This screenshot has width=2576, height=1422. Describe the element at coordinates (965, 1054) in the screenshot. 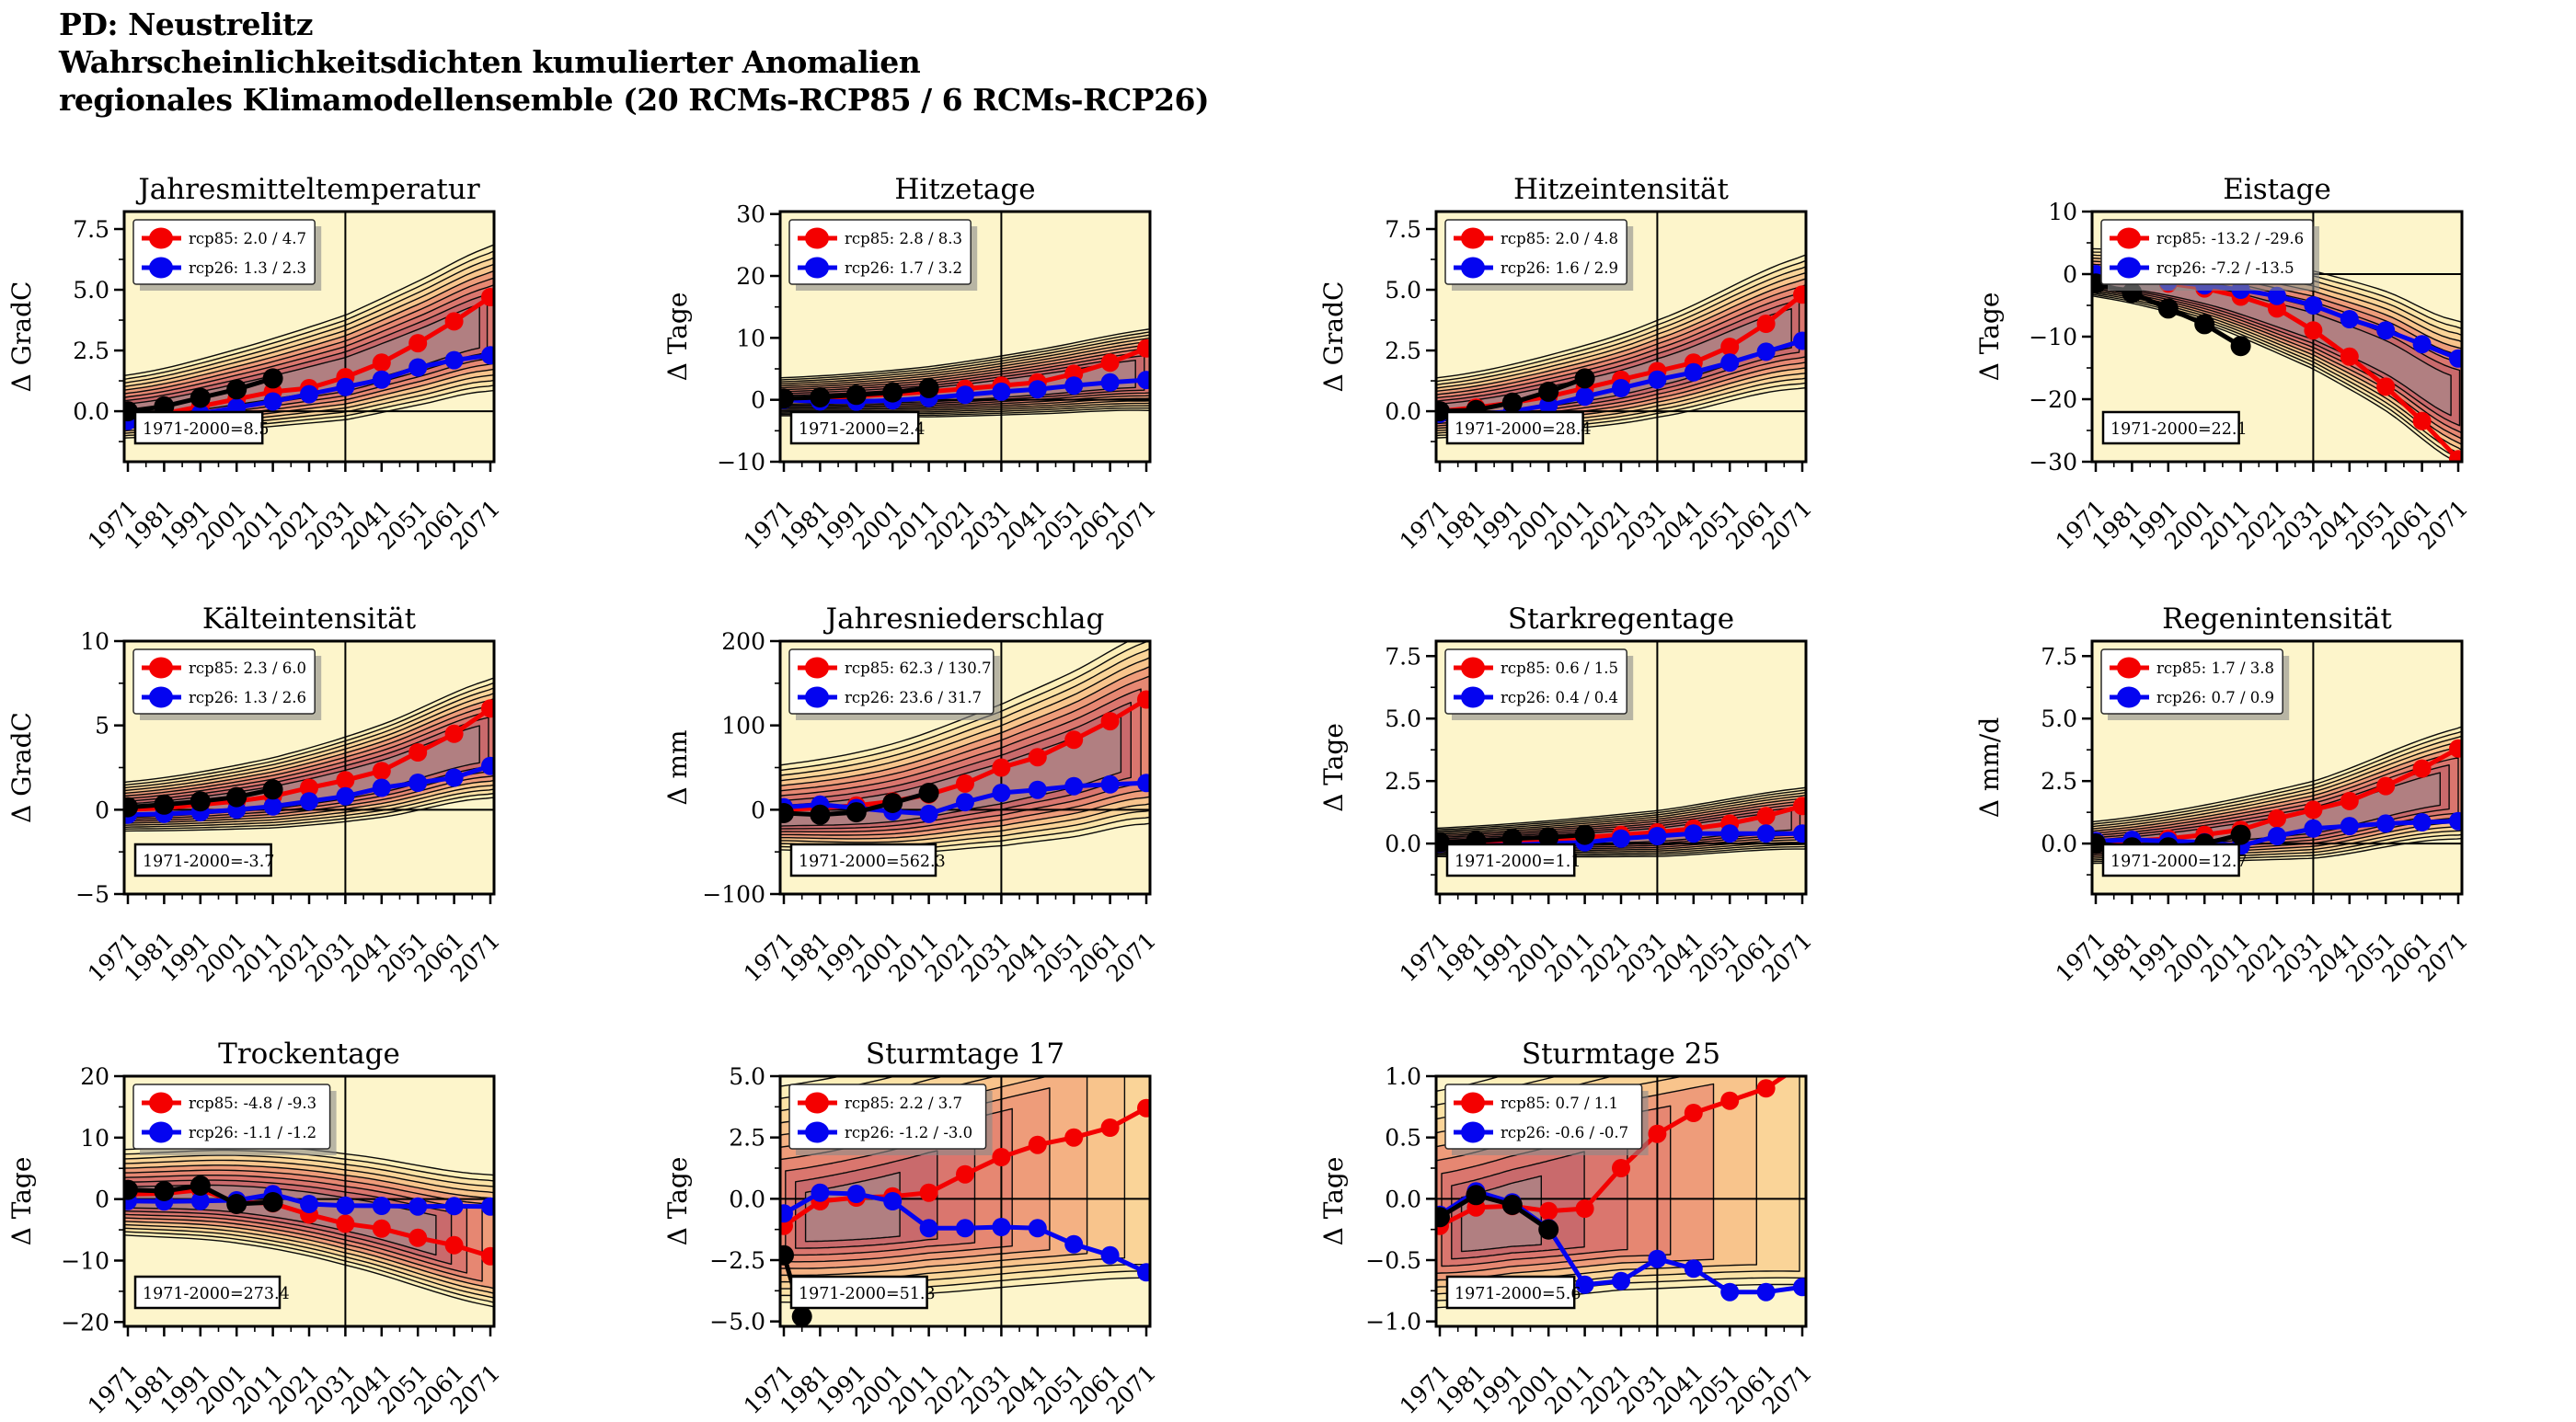

I see `subplot-title: Sturmtage 17` at that location.